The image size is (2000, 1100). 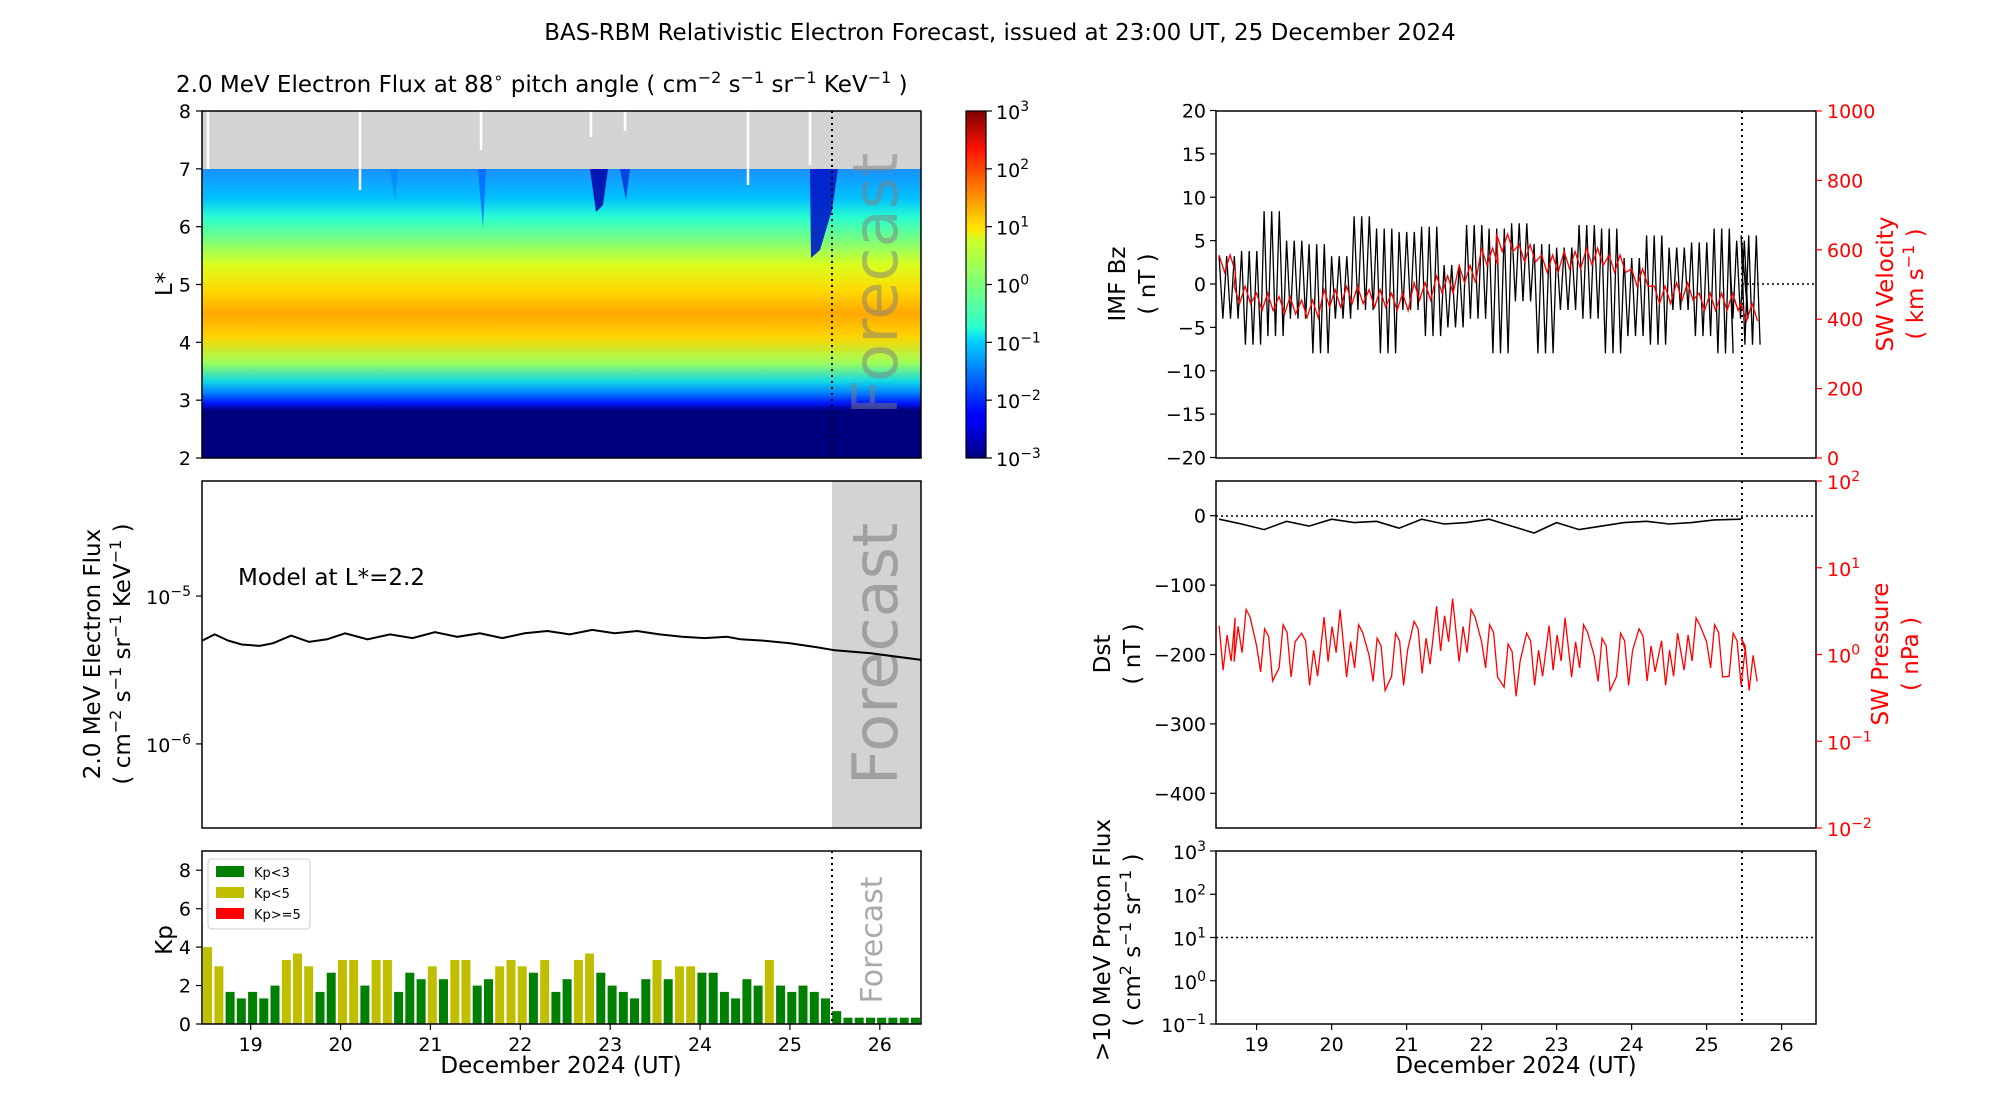 I want to click on imf-ytick-left-label: 0, so click(x=1200, y=285).